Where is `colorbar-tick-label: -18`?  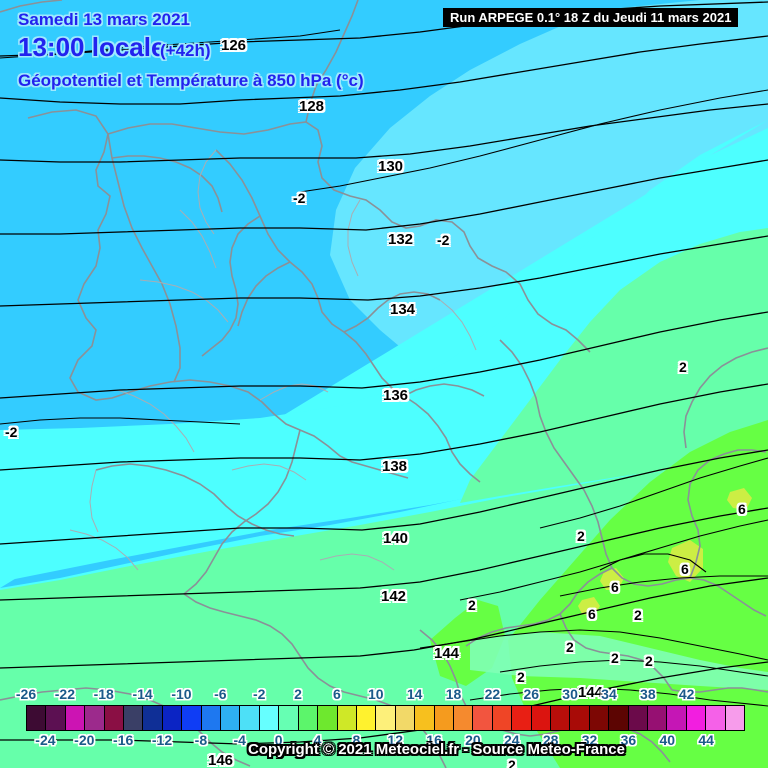
colorbar-tick-label: -18 is located at coordinates (103, 694).